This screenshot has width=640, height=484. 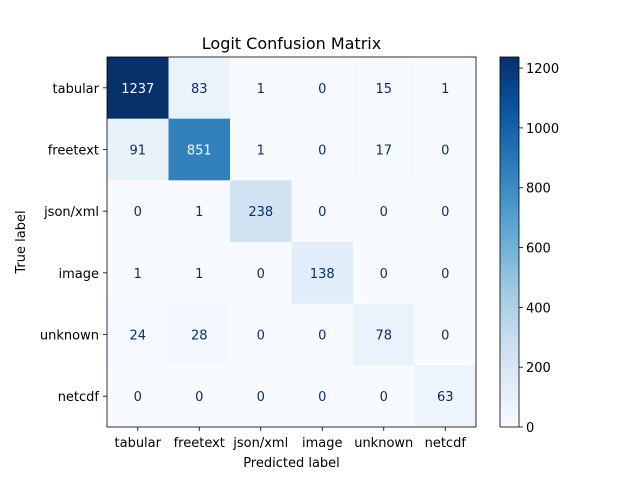 What do you see at coordinates (73, 151) in the screenshot?
I see `y-tick-label: freetext` at bounding box center [73, 151].